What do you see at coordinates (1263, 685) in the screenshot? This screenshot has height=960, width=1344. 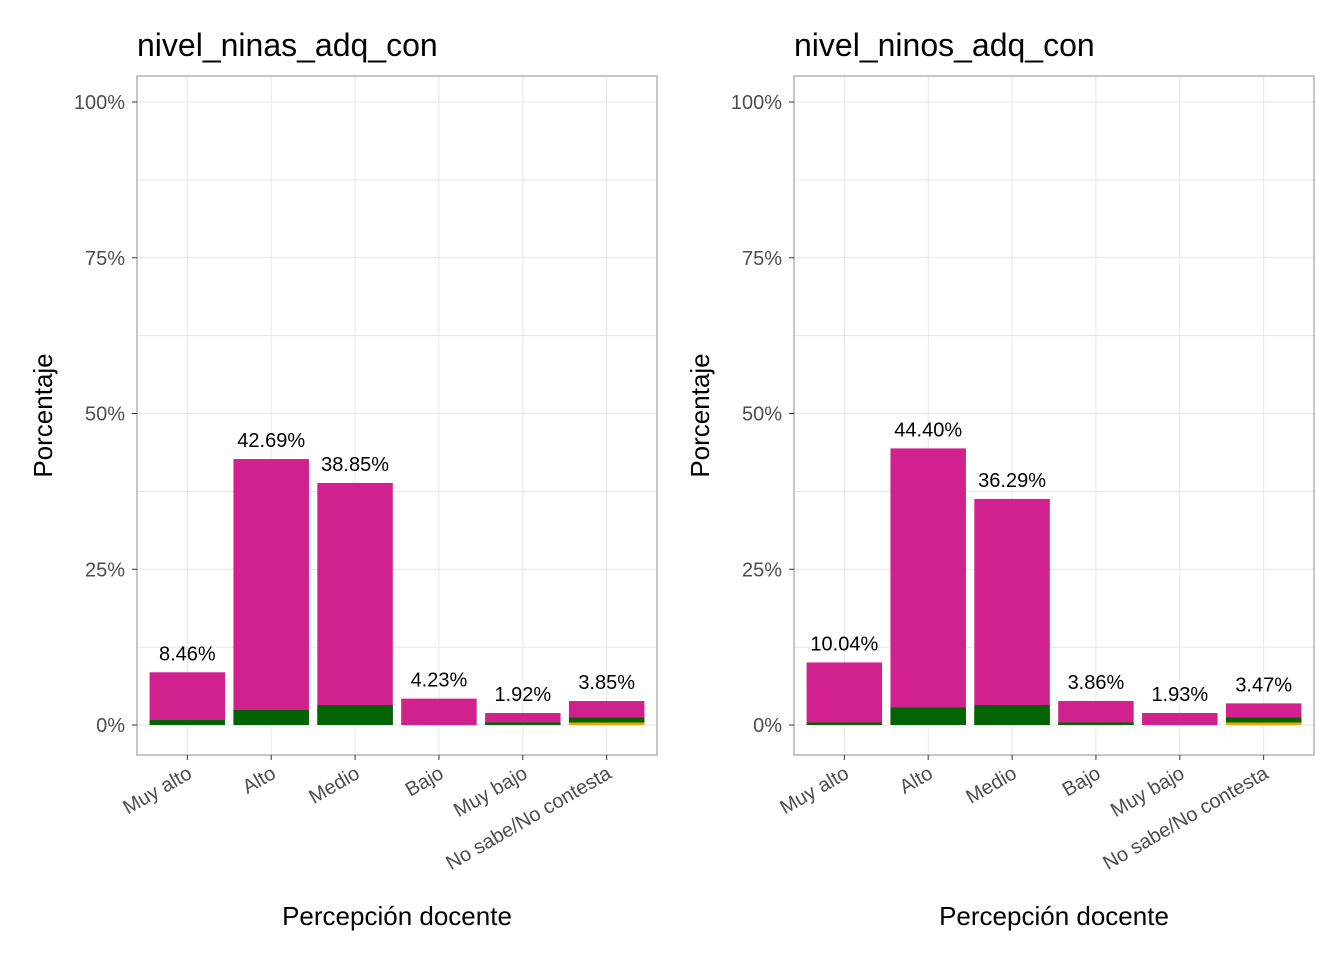 I see `data-label: 3.47%` at bounding box center [1263, 685].